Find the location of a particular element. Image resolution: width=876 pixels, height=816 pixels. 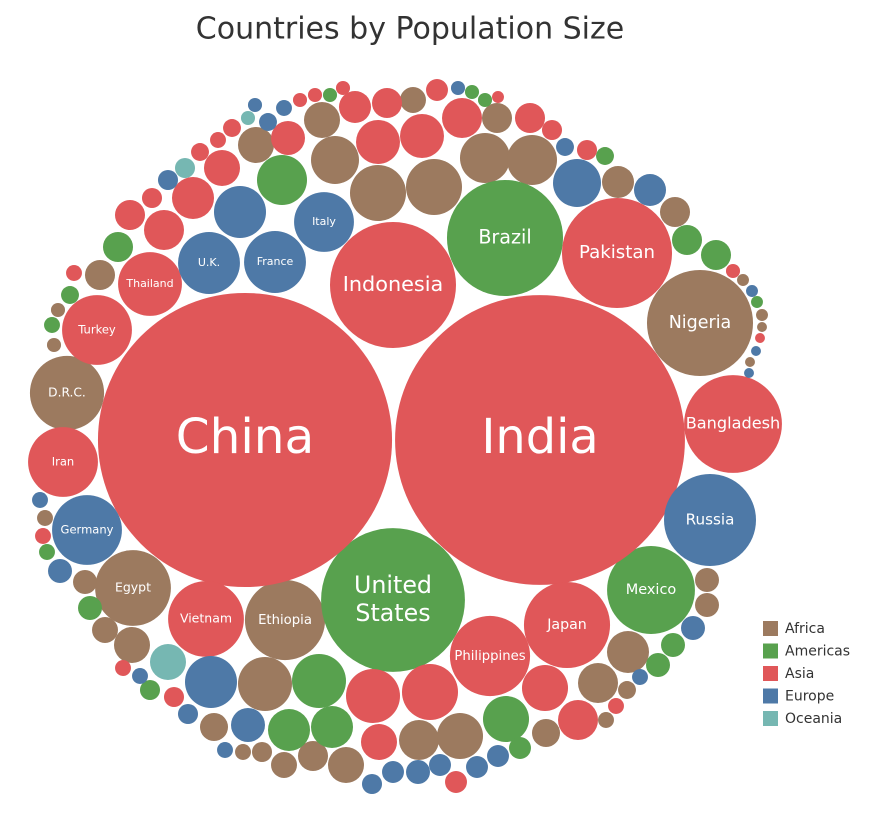

bubble-label: China is located at coordinates (245, 437).